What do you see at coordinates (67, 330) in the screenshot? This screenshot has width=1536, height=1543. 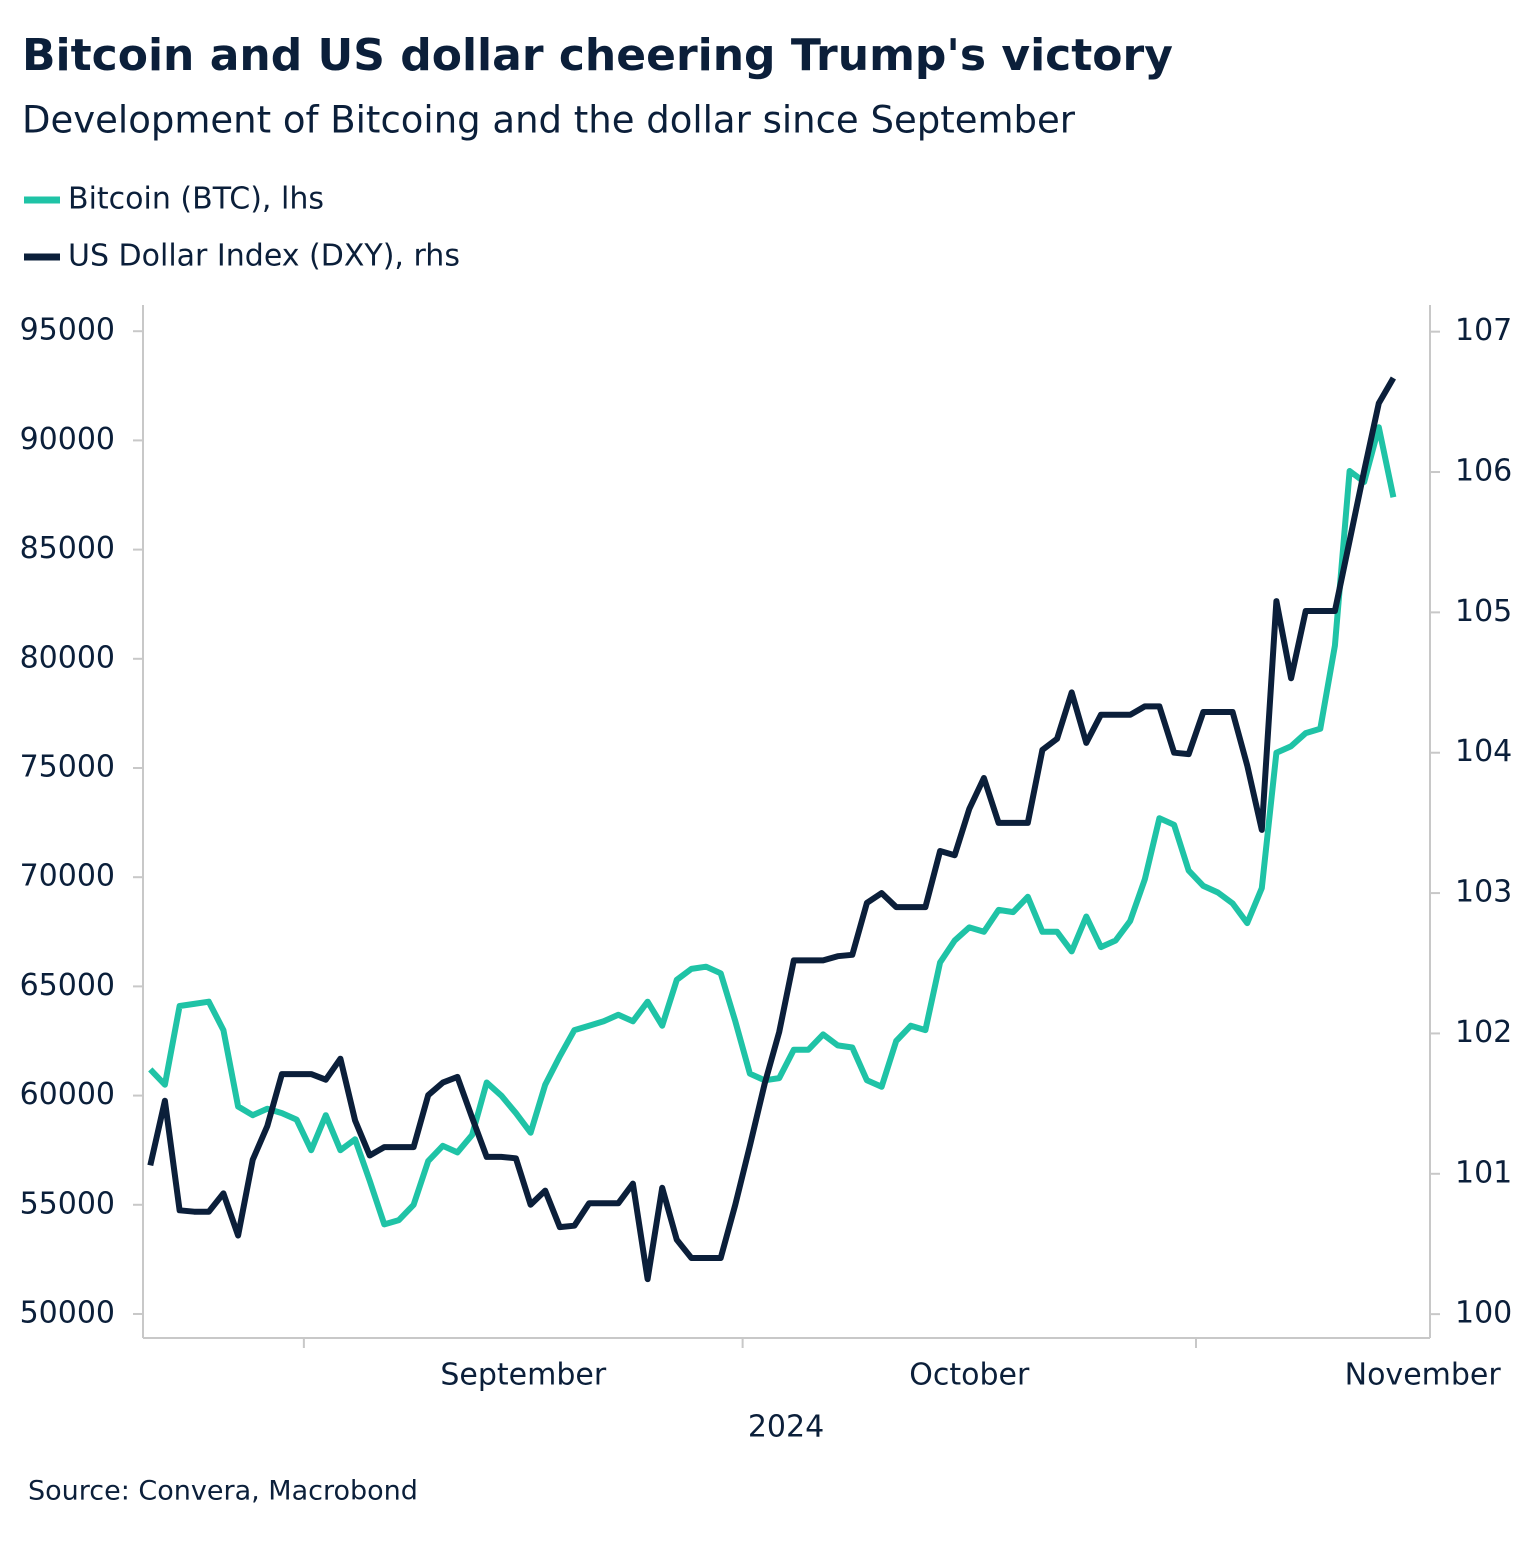 I see `y-tick-label: 95000` at bounding box center [67, 330].